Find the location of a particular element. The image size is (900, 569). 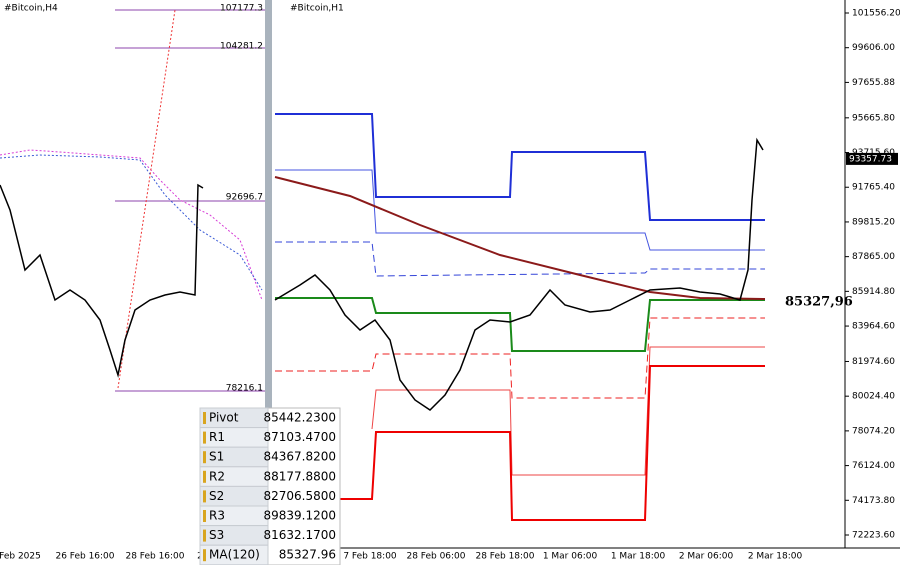

y-tick-label: 85914.80 is located at coordinates (873, 292).